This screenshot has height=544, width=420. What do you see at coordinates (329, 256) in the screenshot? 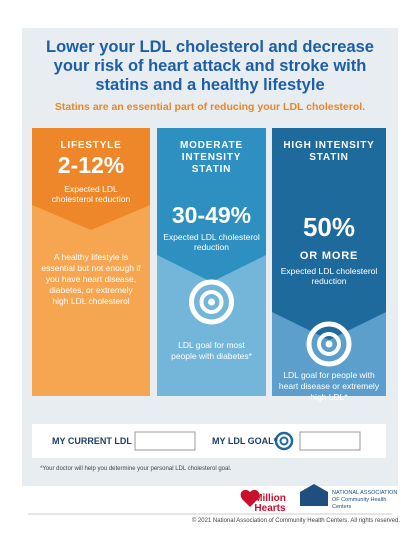
I see `reduction-note: OR MORE` at bounding box center [329, 256].